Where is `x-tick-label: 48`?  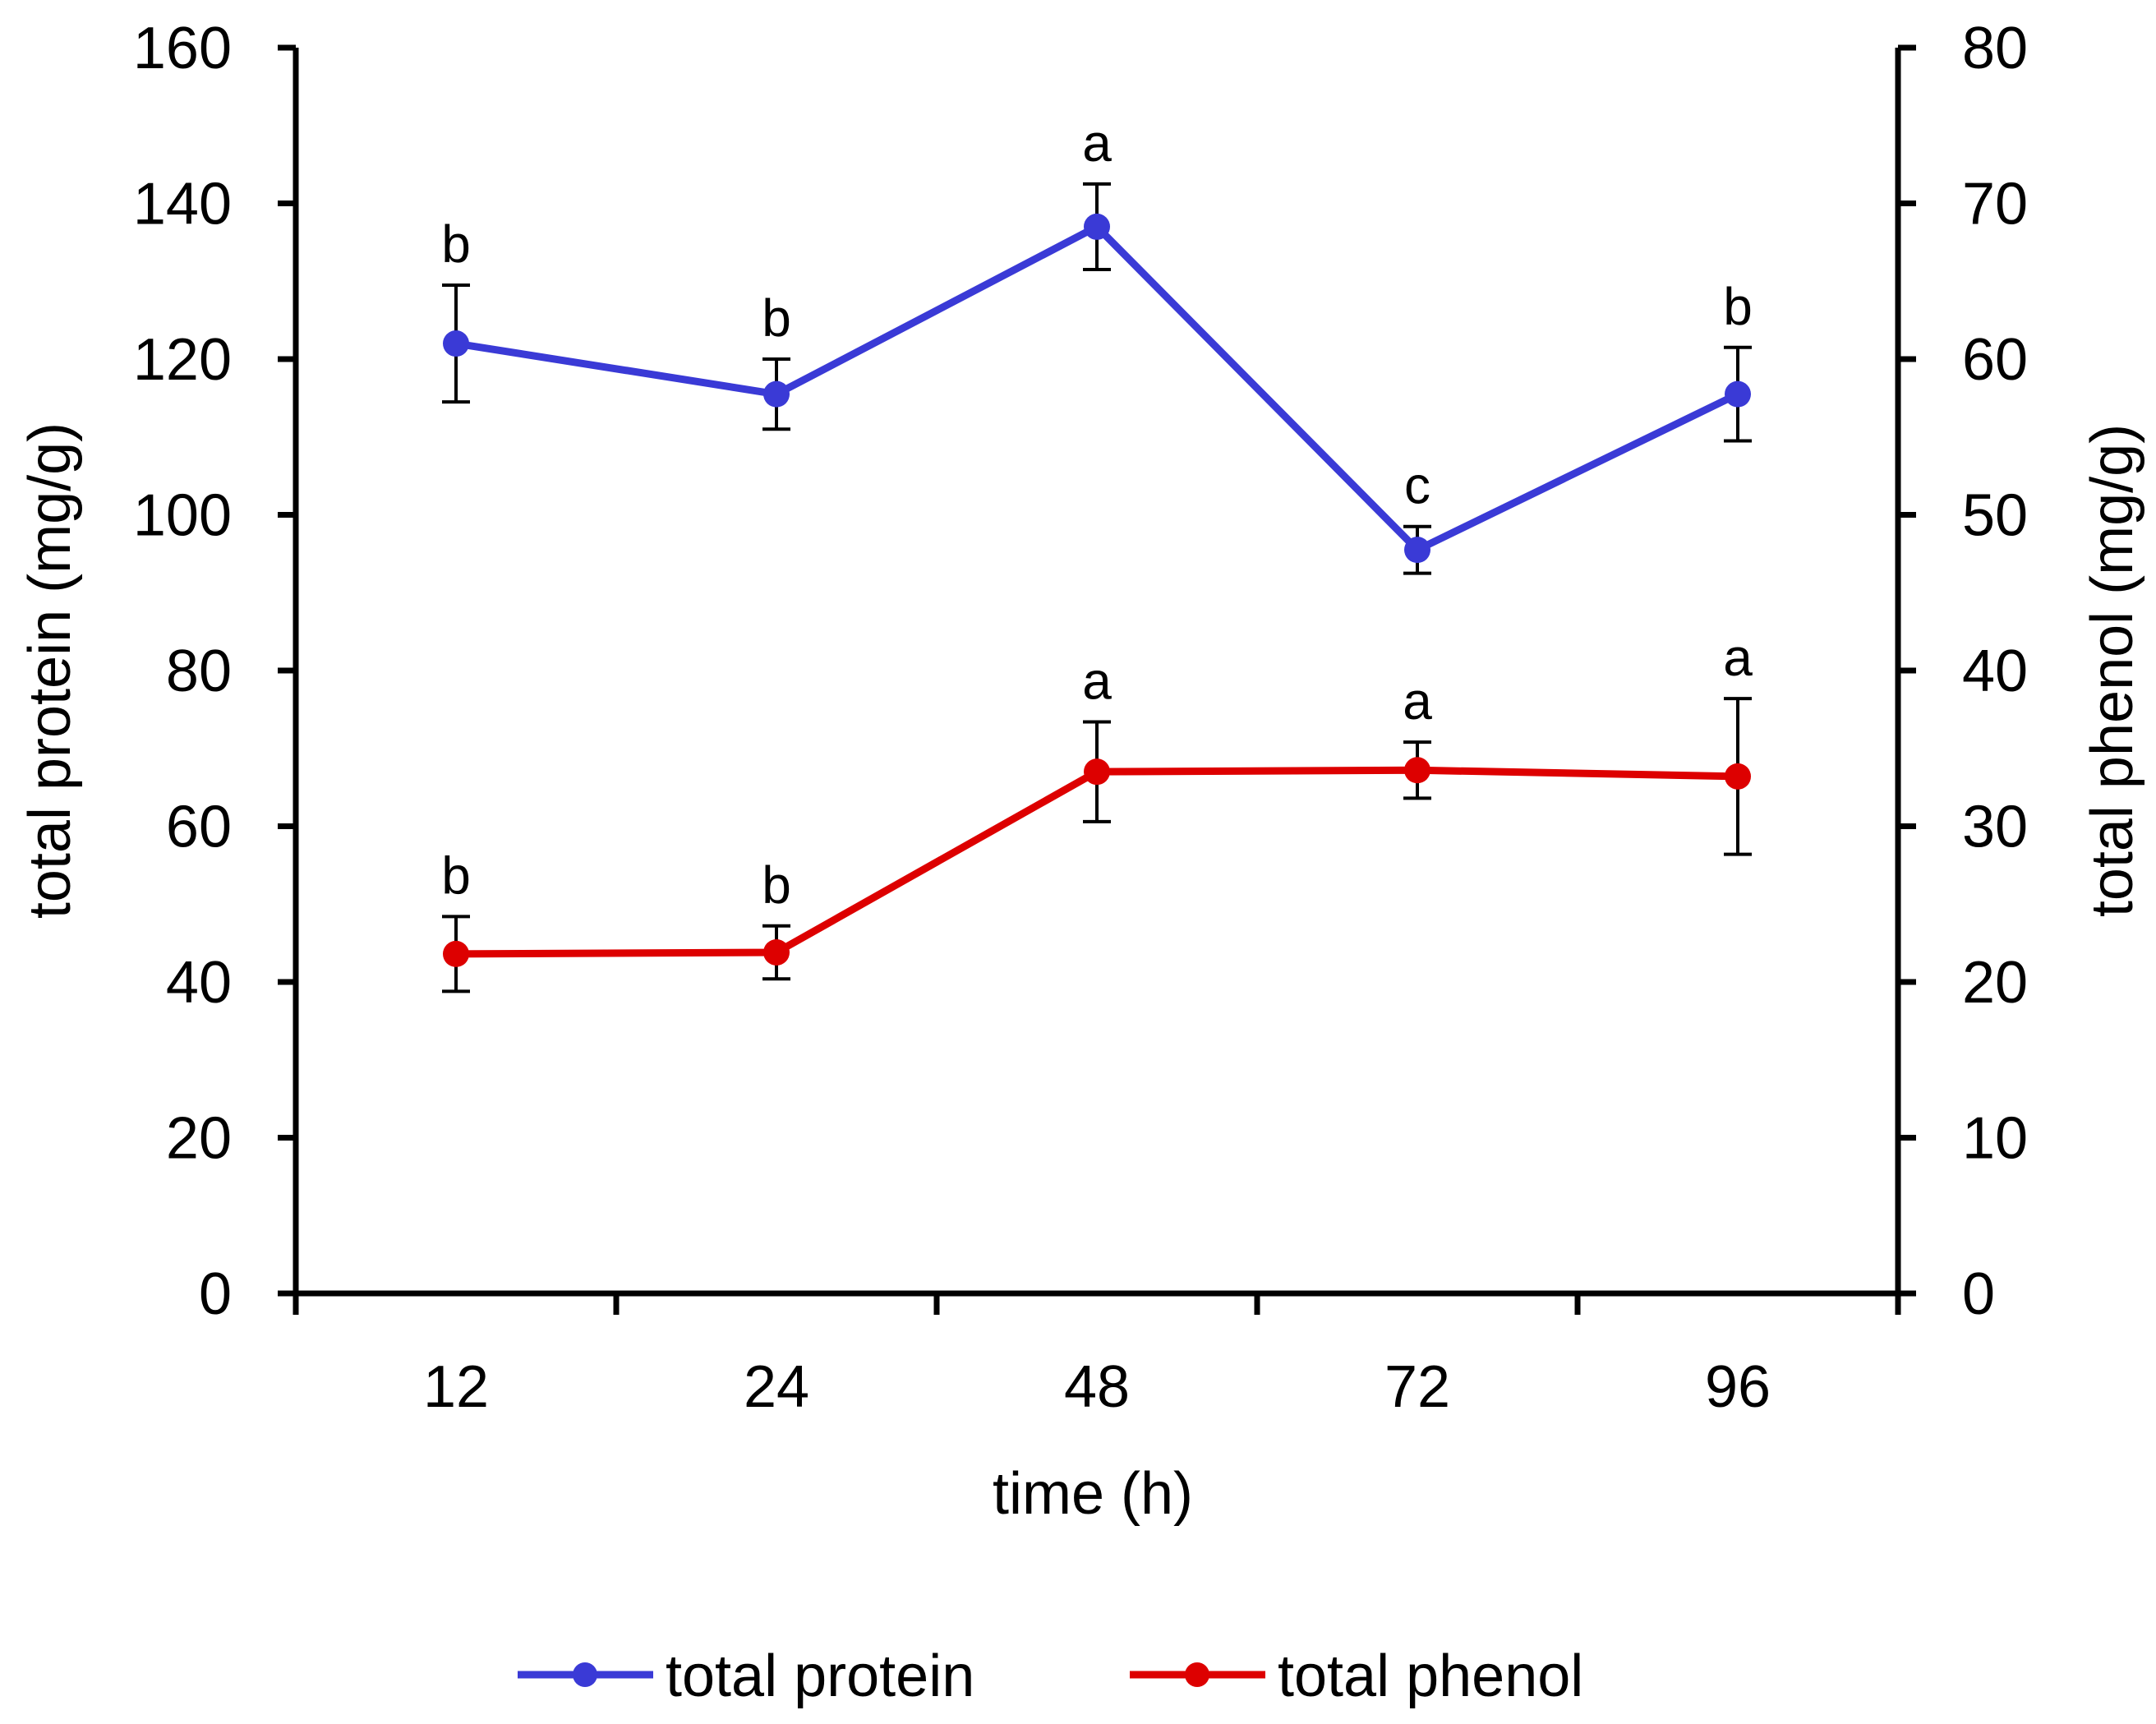
x-tick-label: 48 is located at coordinates (1097, 1387).